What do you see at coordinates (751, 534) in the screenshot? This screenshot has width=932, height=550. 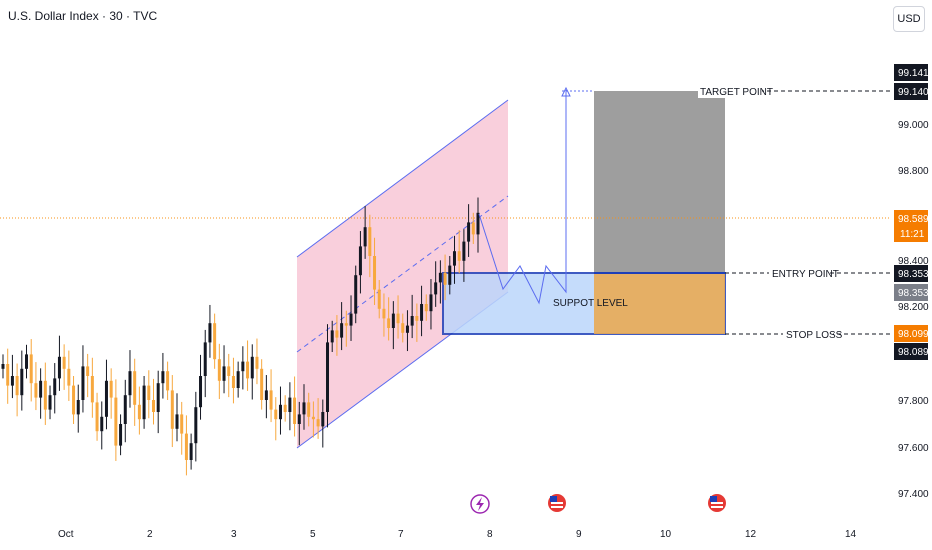 I see `x-tick-label: 12` at bounding box center [751, 534].